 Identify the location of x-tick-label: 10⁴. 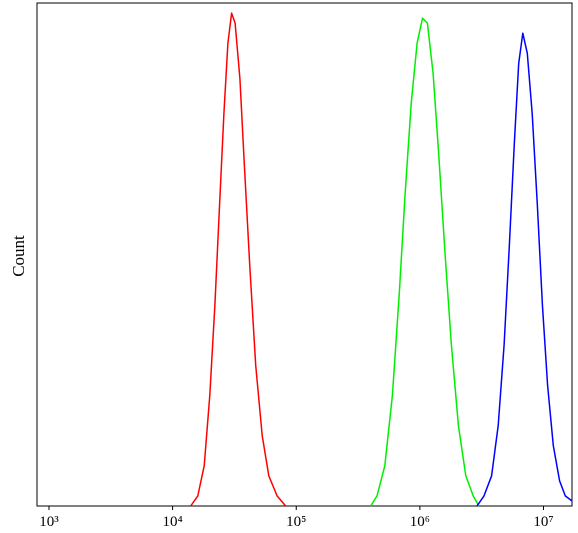
(172, 522).